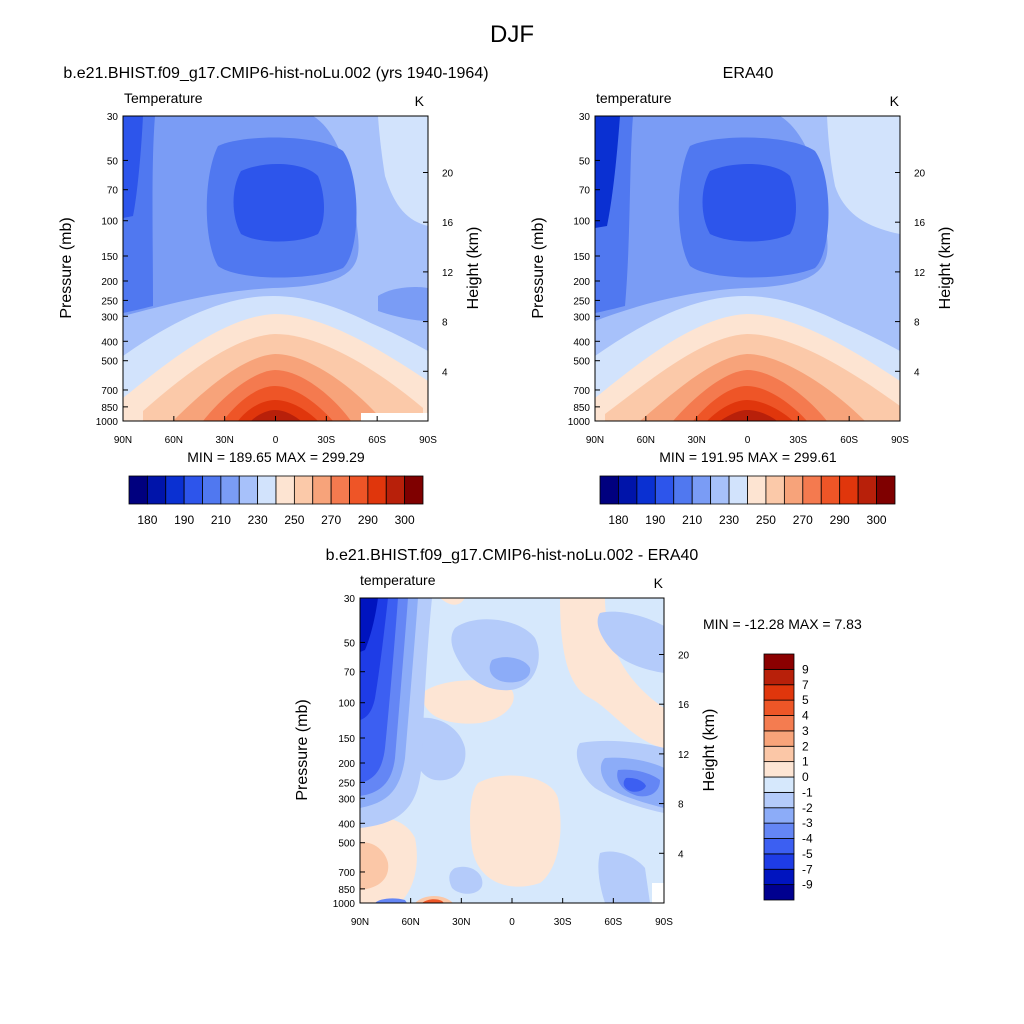  Describe the element at coordinates (729, 520) in the screenshot. I see `colorbar-label: 230` at that location.